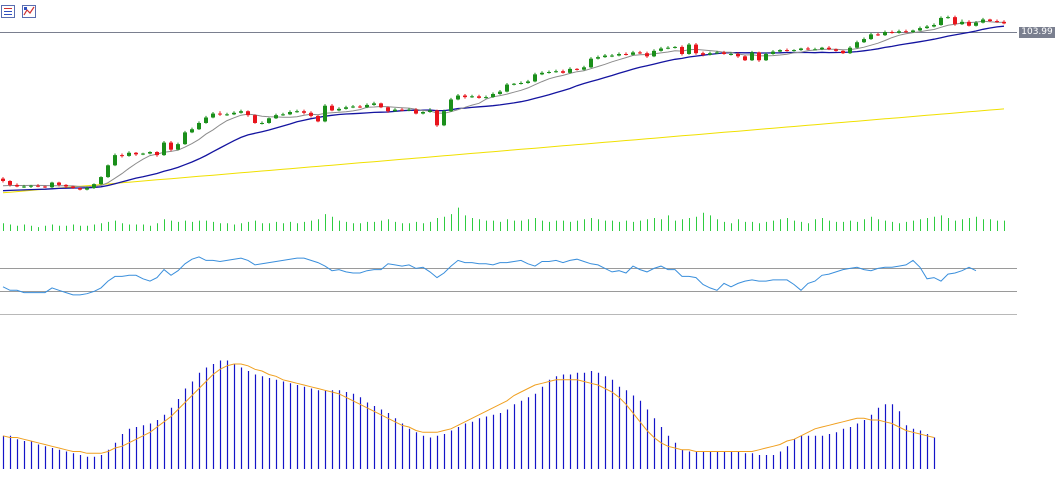  Describe the element at coordinates (29, 11) in the screenshot. I see `chart-properties-icon` at that location.